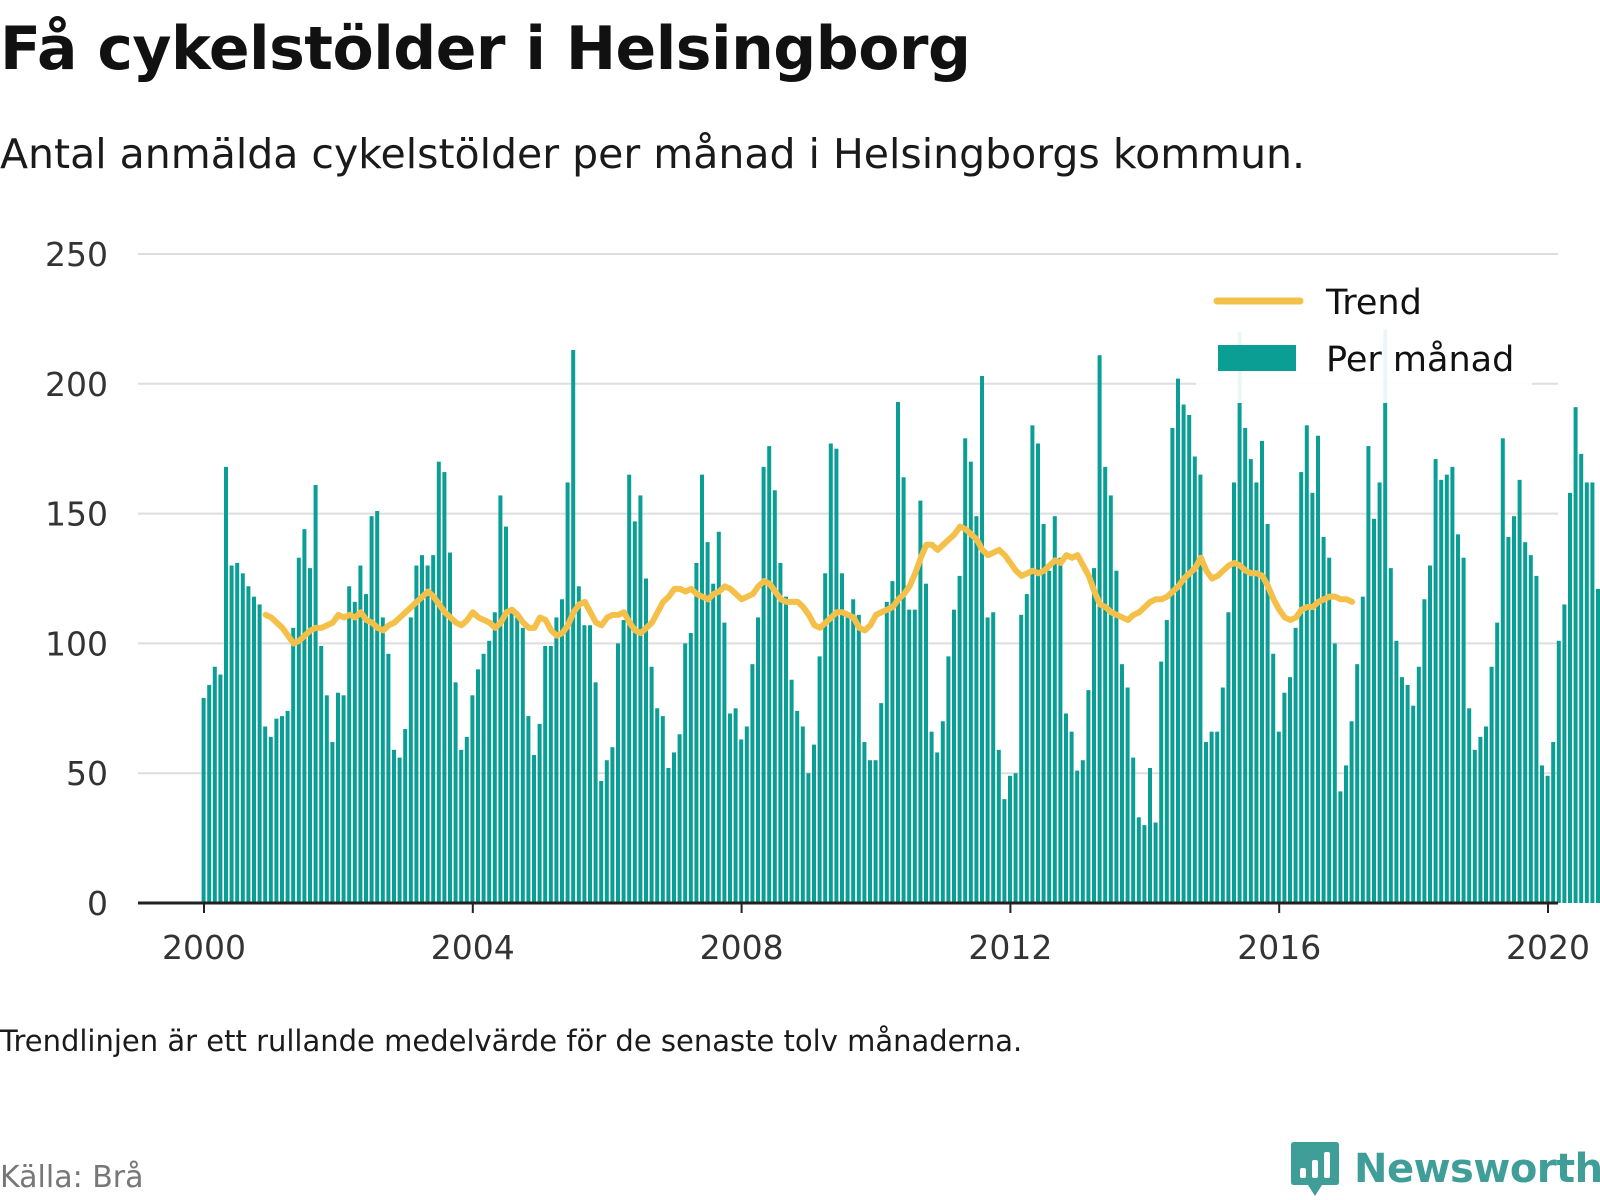 Image resolution: width=1600 pixels, height=1200 pixels. I want to click on x-tick-label: 2016, so click(1279, 947).